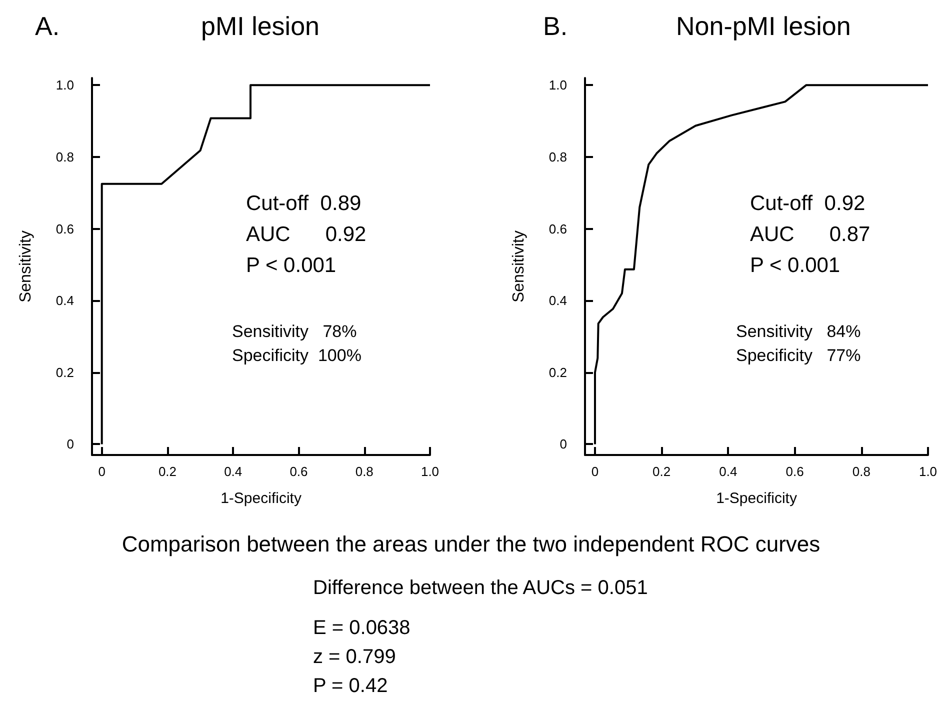 The width and height of the screenshot is (942, 708). Describe the element at coordinates (480, 588) in the screenshot. I see `text: Difference between the AUCs = 0.051` at that location.